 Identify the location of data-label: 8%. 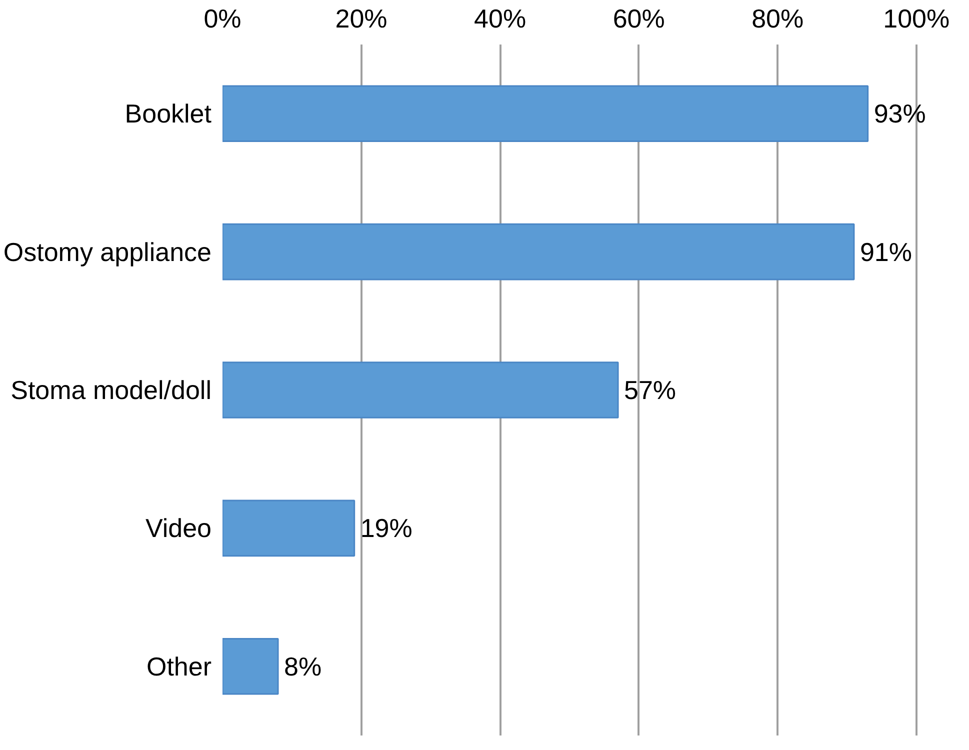
(303, 666).